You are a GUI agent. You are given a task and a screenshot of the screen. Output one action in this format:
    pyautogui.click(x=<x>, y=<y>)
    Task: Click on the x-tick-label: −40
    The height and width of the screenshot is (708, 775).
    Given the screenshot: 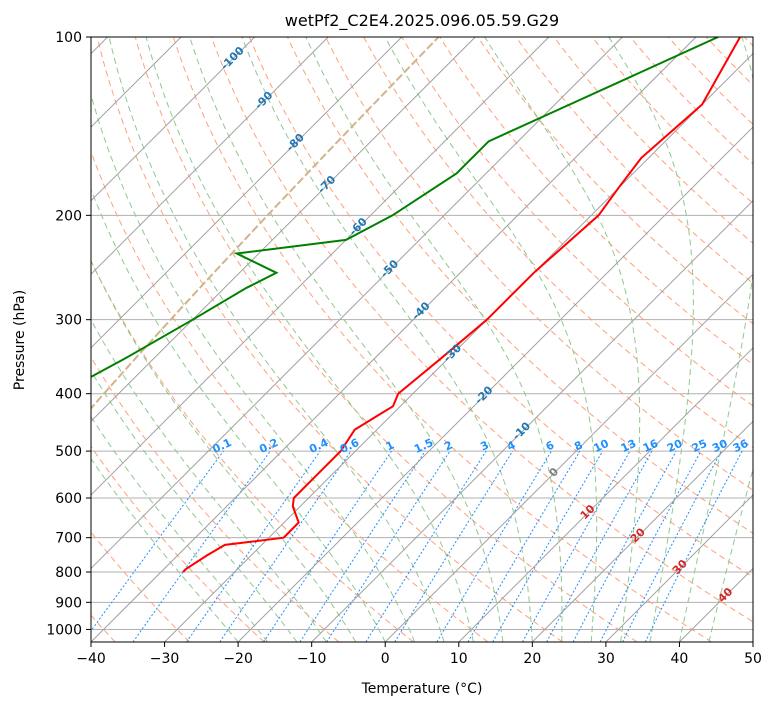 What is the action you would take?
    pyautogui.click(x=91, y=659)
    